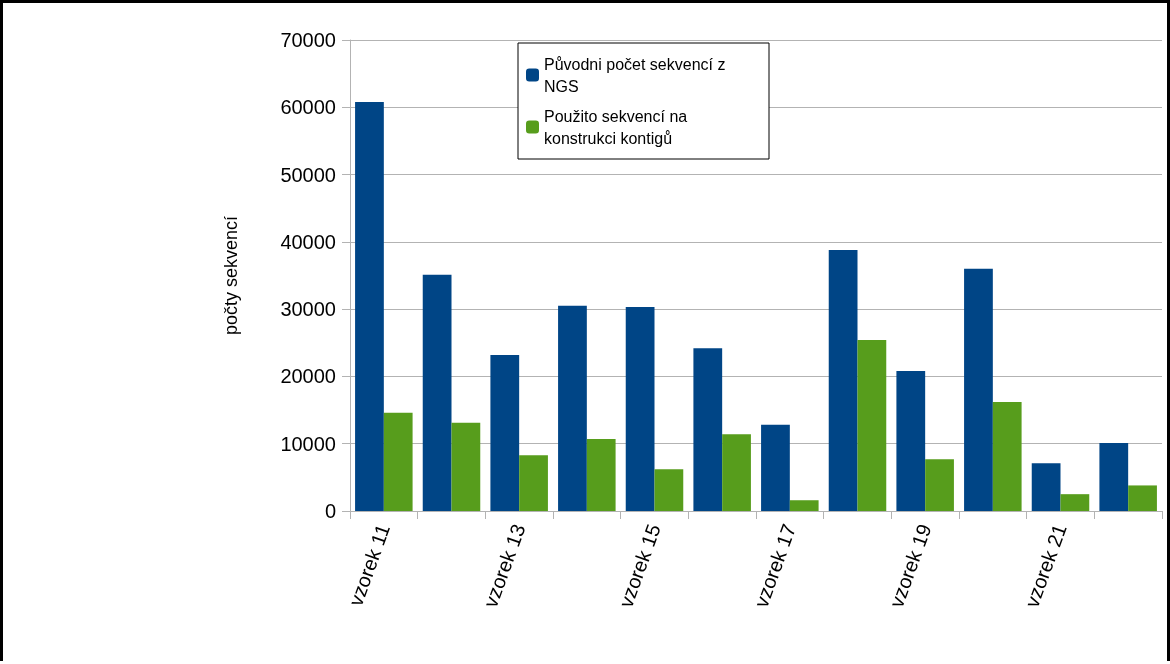 This screenshot has height=664, width=1170. Describe the element at coordinates (637, 75) in the screenshot. I see `legend-label: Původni počet sekvencí z NGS` at that location.